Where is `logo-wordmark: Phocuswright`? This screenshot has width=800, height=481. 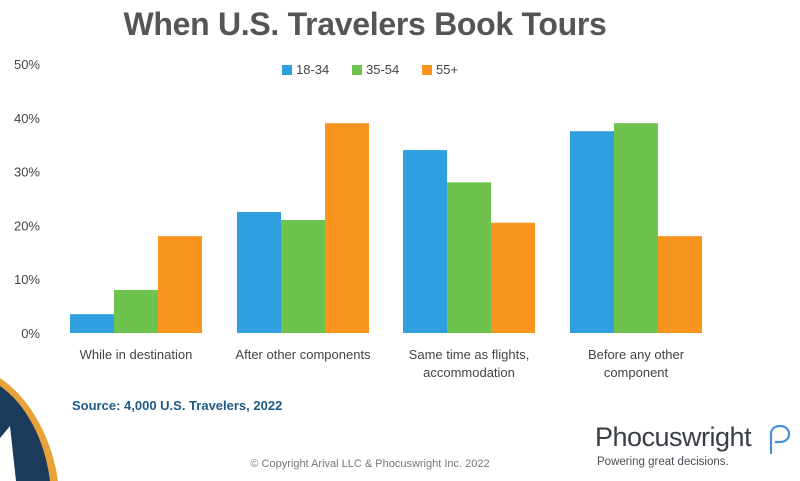 logo-wordmark: Phocuswright is located at coordinates (673, 437).